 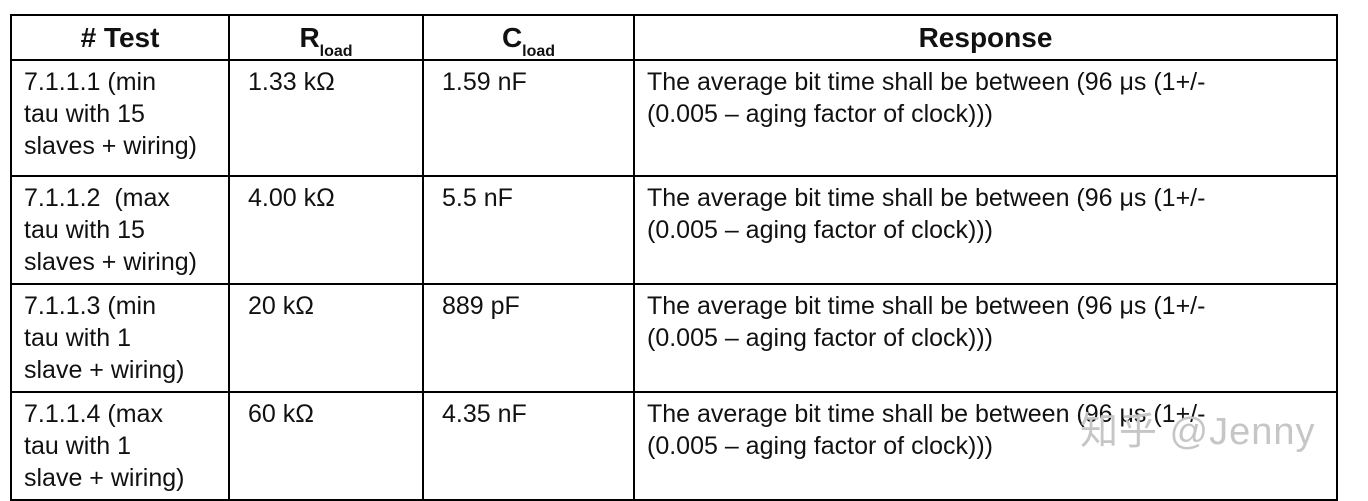 I want to click on test-id-line: 7.1.1.2 (max, so click(x=97, y=198).